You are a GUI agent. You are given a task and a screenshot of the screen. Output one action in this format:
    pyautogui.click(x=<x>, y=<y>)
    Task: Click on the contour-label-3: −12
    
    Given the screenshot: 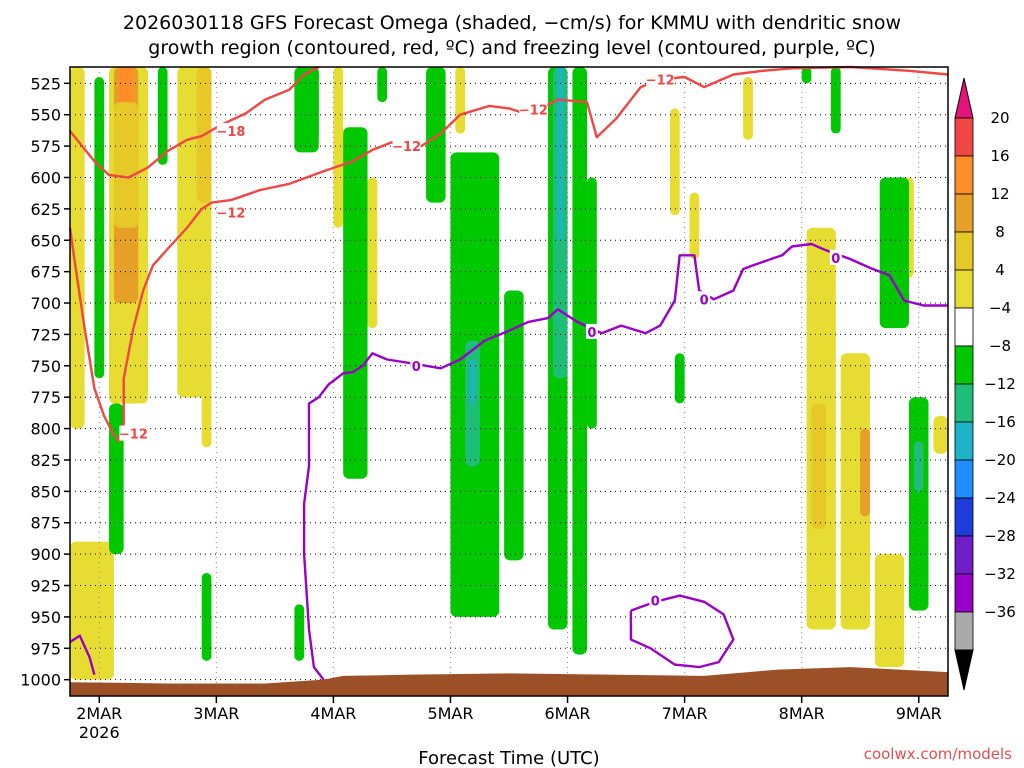 What is the action you would take?
    pyautogui.click(x=406, y=147)
    